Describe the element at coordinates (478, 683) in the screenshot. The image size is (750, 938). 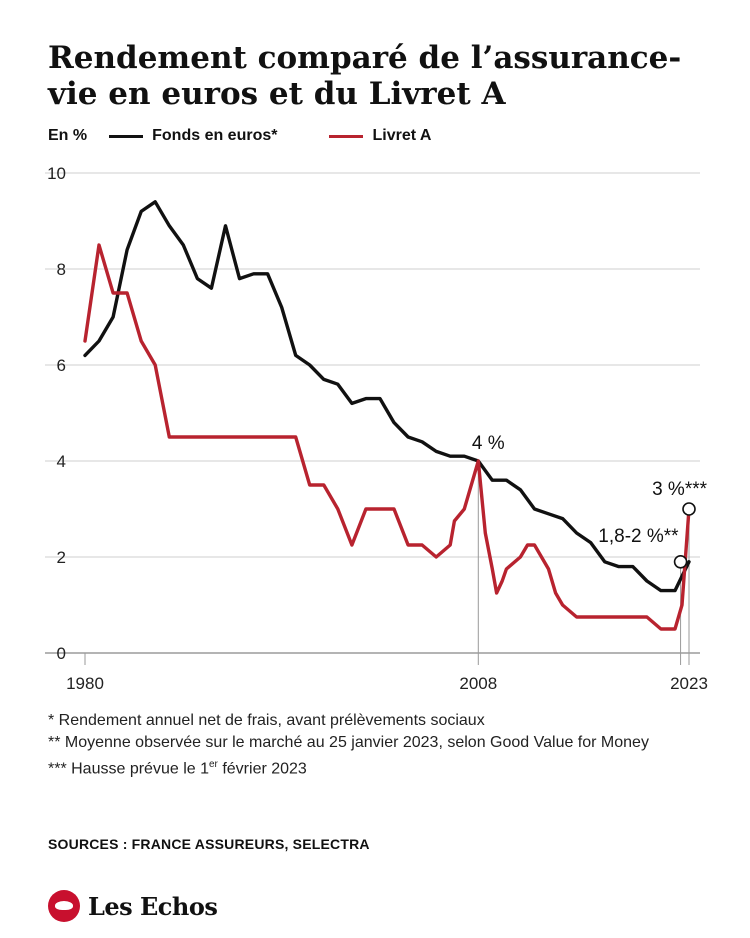
I see `x-tick-label-2008: 2008` at that location.